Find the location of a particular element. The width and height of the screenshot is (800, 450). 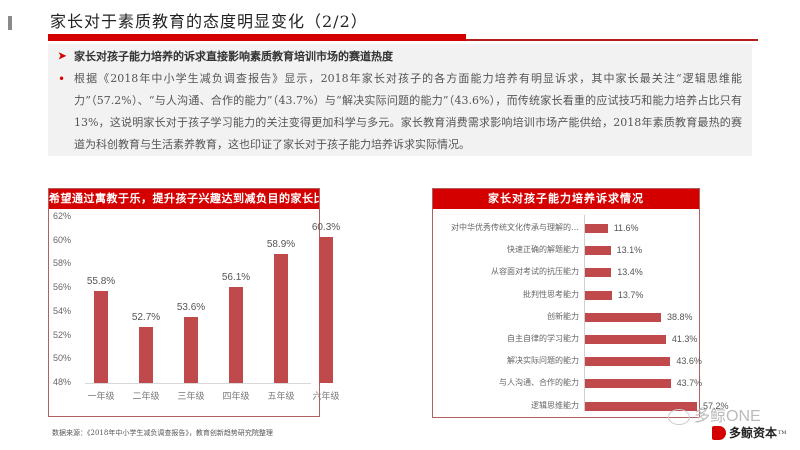

y-tick-label: 62% is located at coordinates (62, 216).